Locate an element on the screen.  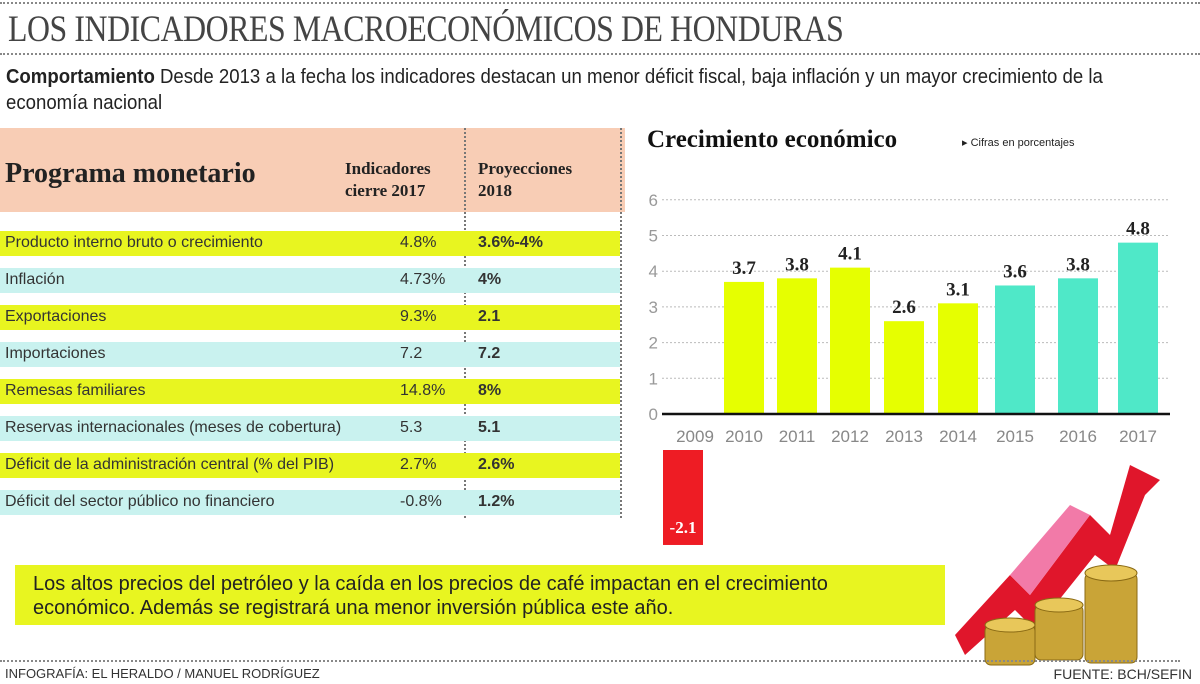
value-2017: 4.8% is located at coordinates (418, 242).